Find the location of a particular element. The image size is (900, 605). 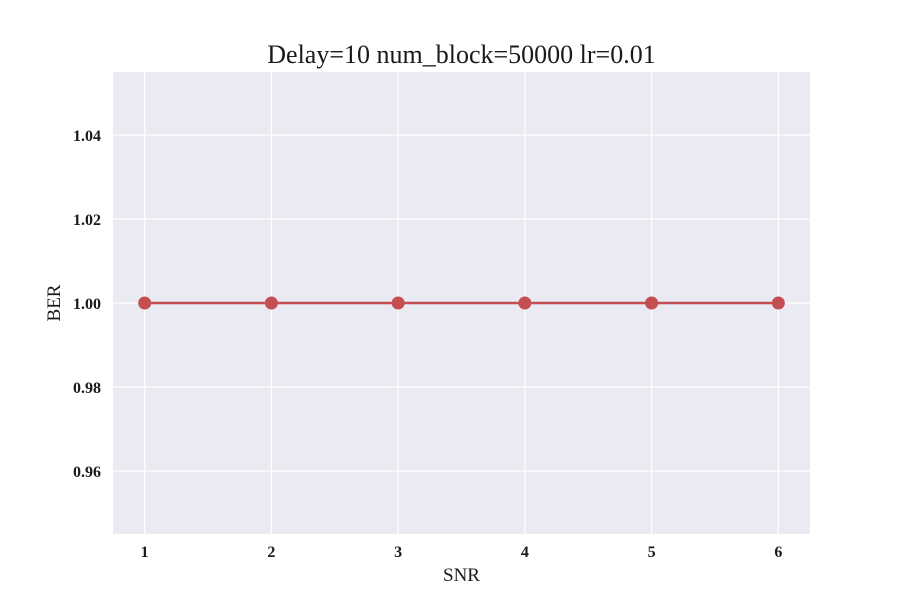

y-tick-label-1: 0.96 is located at coordinates (87, 472).